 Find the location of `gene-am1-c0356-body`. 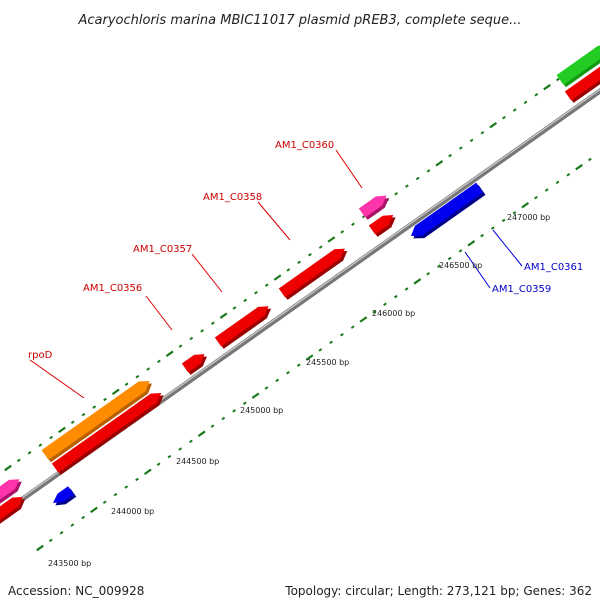

gene-am1-c0356-body is located at coordinates (193, 363).